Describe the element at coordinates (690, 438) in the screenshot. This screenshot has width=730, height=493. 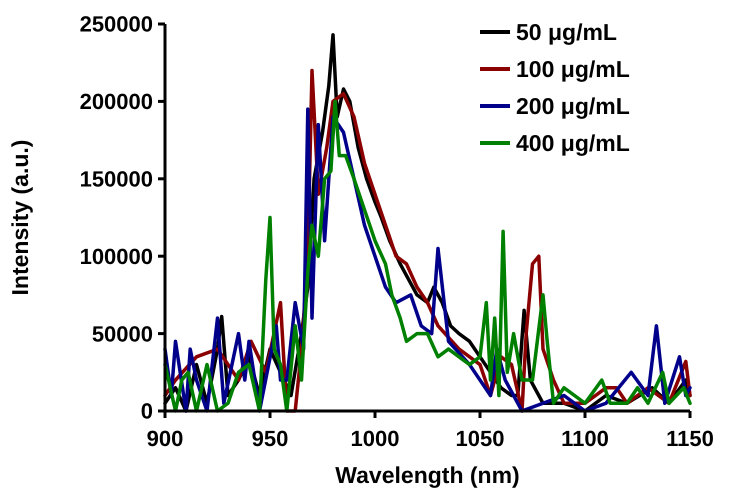
I see `x-tick-label: 1150` at that location.